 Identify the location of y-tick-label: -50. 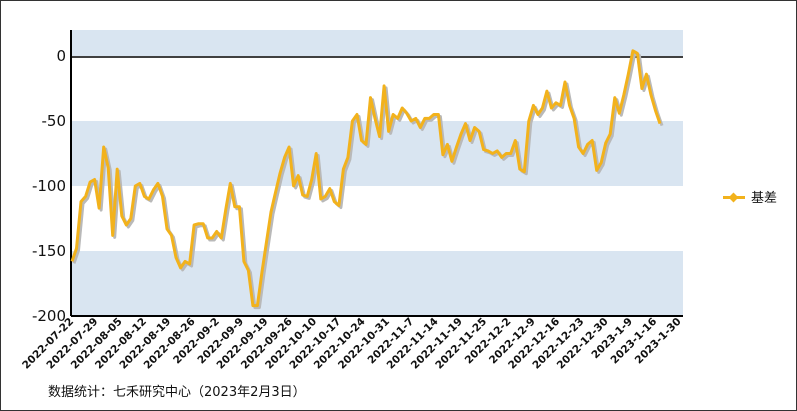
(54, 121).